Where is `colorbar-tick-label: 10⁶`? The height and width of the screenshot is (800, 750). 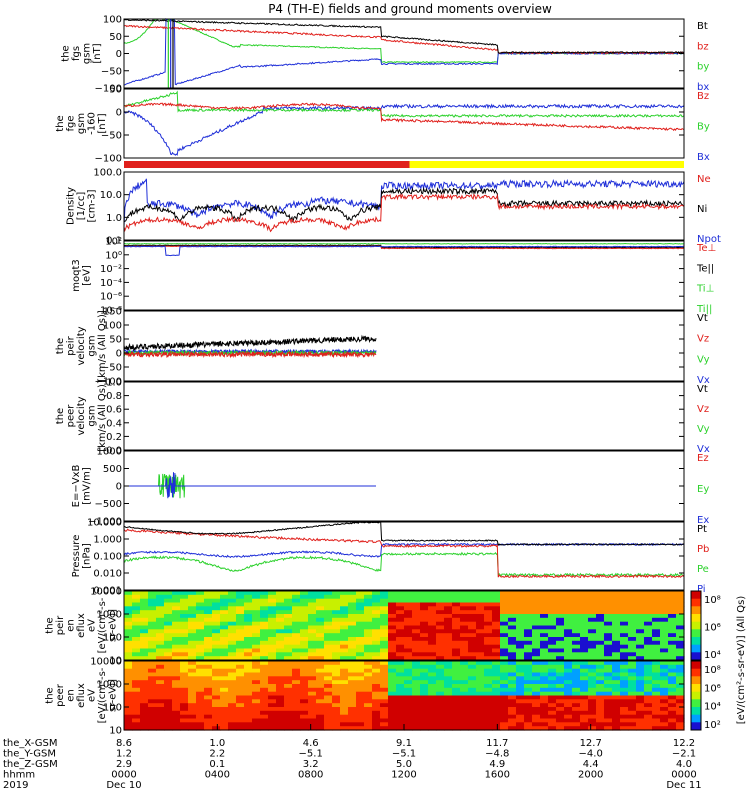 colorbar-tick-label: 10⁶ is located at coordinates (712, 688).